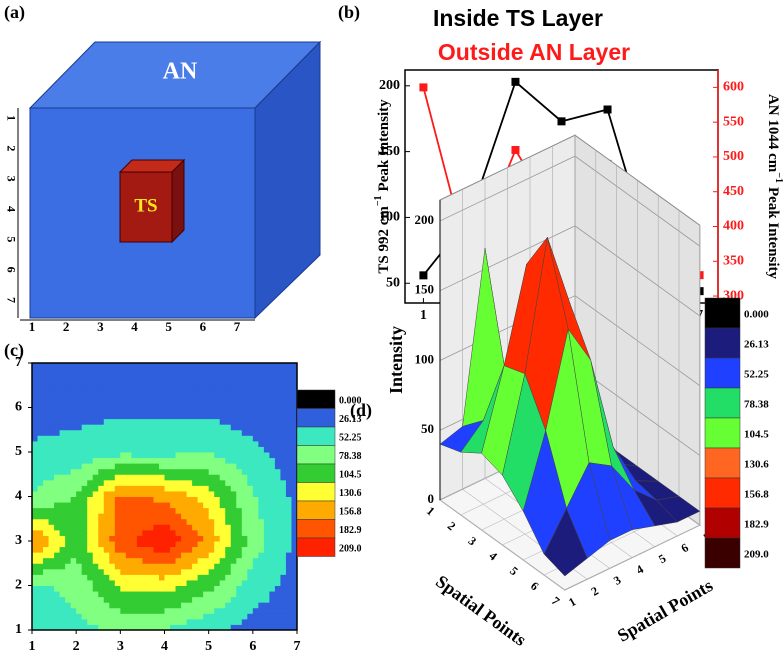 Image resolution: width=784 pixels, height=664 pixels. I want to click on y-tick-label: 6, so click(18, 407).